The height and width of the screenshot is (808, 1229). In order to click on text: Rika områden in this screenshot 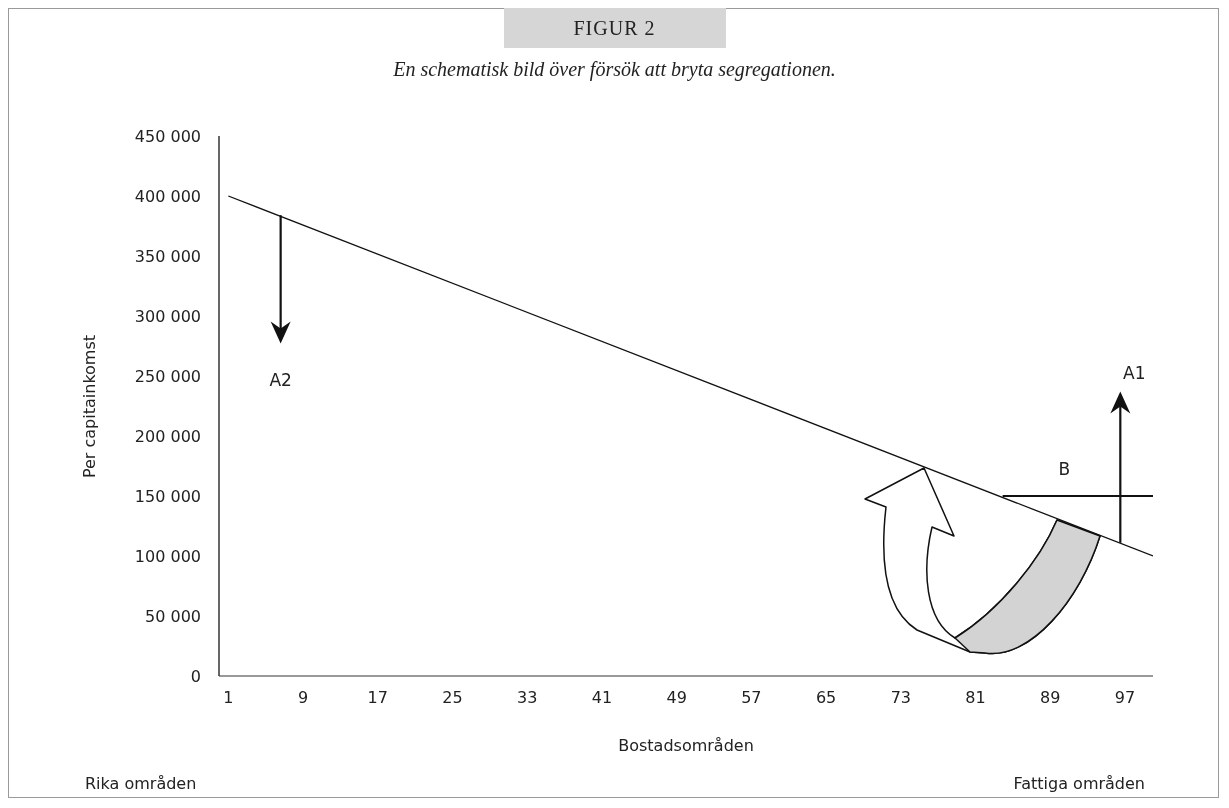, I will do `click(141, 783)`.